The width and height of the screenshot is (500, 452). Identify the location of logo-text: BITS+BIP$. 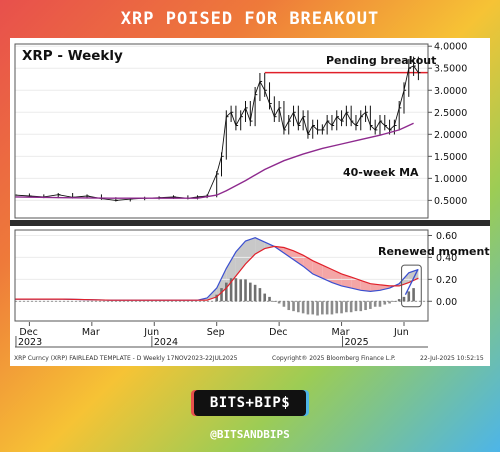
(250, 403).